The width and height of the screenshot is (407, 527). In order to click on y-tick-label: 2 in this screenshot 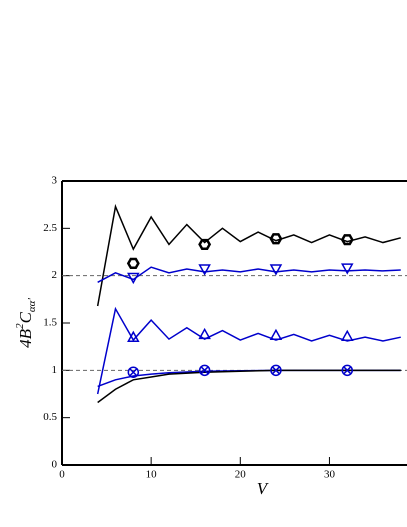, I will do `click(55, 275)`.